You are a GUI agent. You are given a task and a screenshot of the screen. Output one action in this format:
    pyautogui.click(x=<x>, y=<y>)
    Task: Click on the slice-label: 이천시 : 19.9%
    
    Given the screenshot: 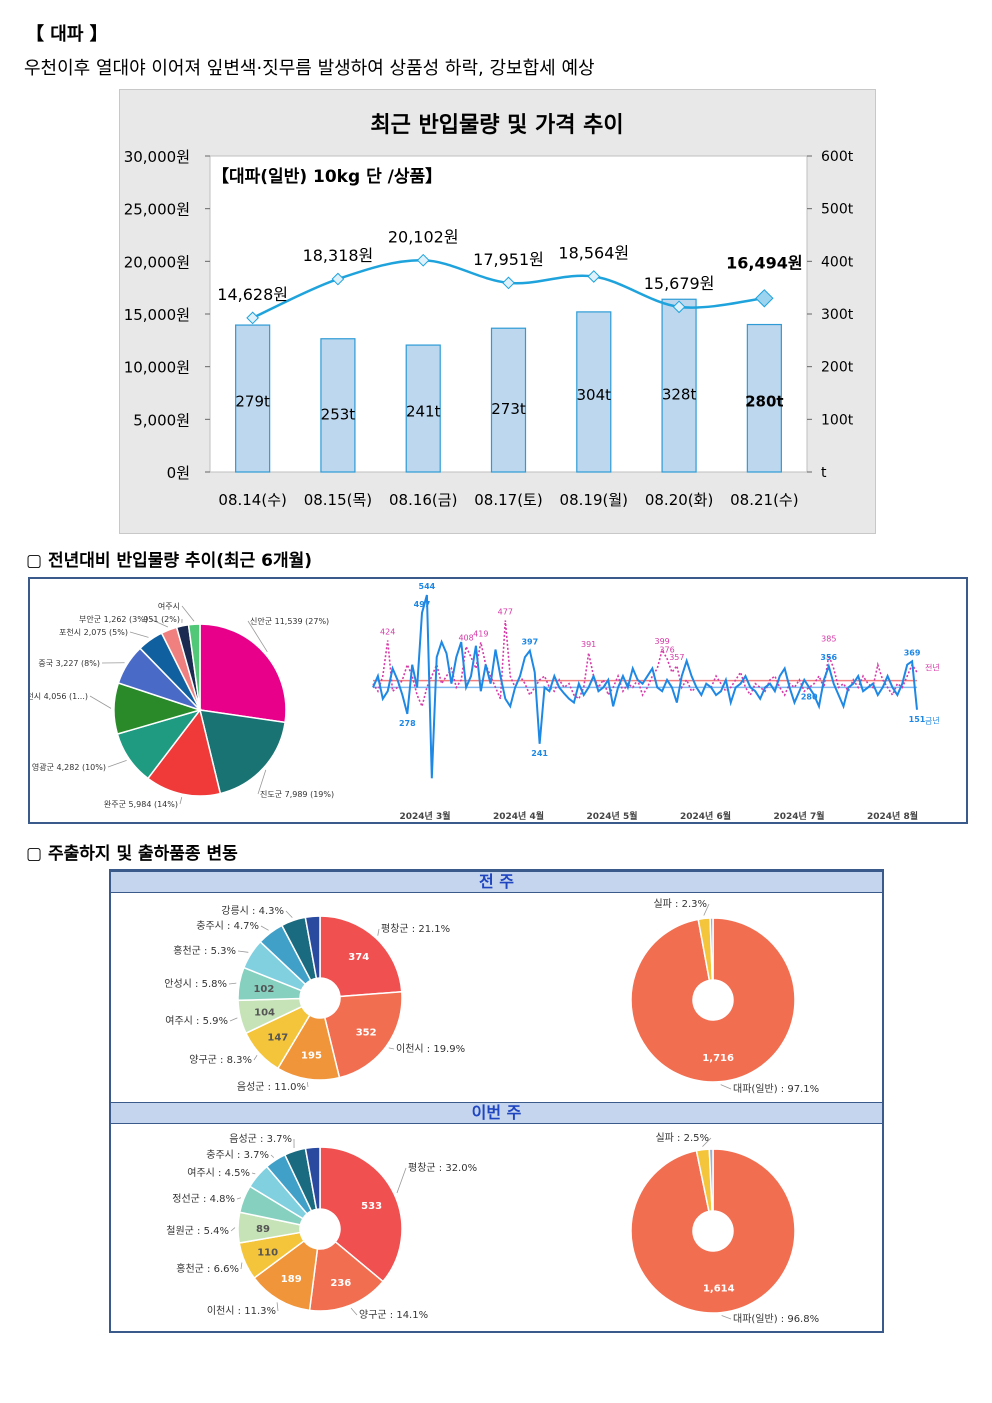 What is the action you would take?
    pyautogui.click(x=430, y=1049)
    